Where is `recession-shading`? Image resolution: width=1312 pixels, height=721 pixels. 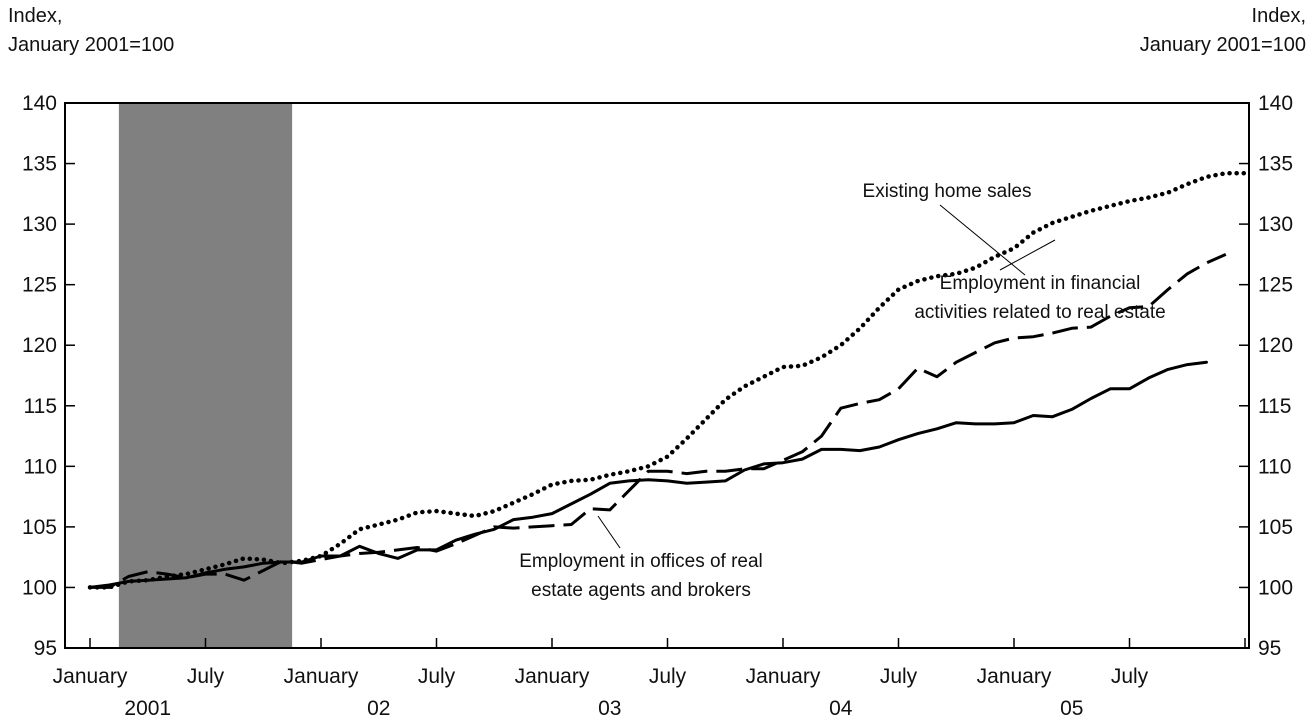
recession-shading is located at coordinates (205, 375).